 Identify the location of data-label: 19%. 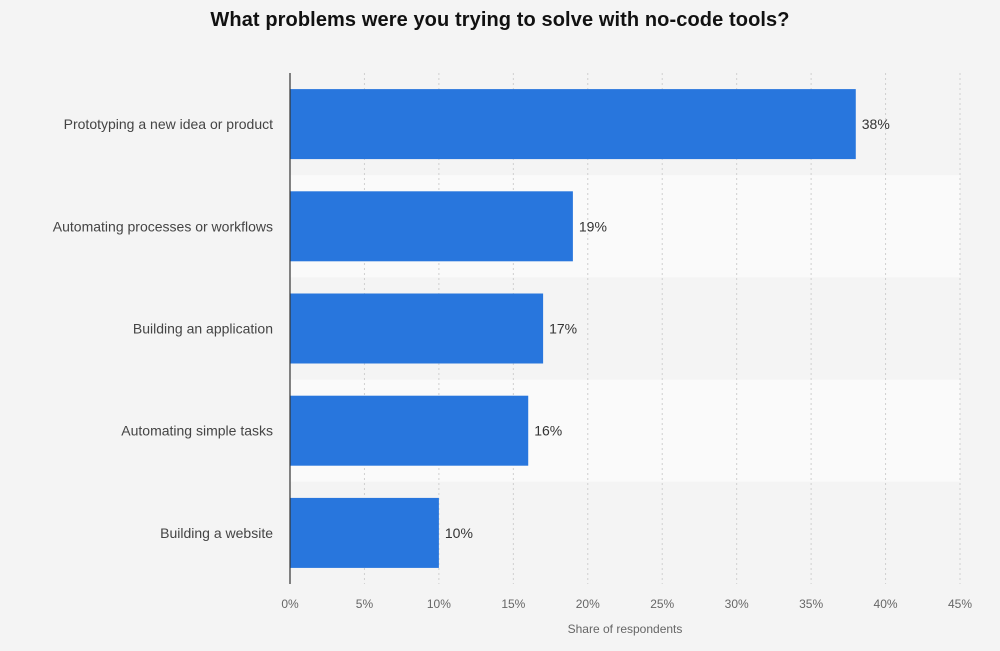
(593, 226).